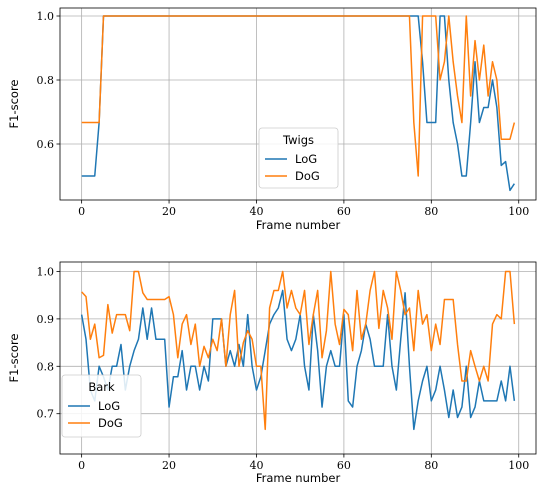 The image size is (550, 487). What do you see at coordinates (46, 319) in the screenshot?
I see `y-tick-label: 0.9` at bounding box center [46, 319].